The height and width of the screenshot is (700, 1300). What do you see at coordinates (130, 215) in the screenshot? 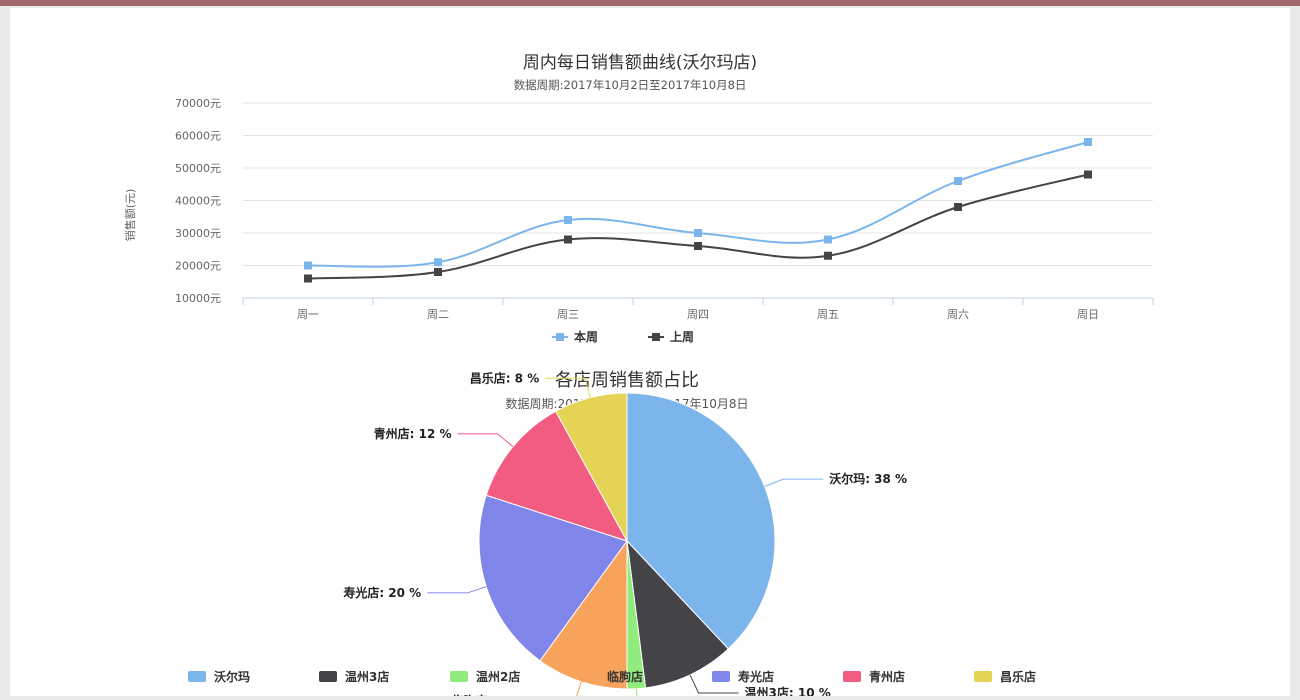
I see `line-chart-ylabel: 销售额(元)` at bounding box center [130, 215].